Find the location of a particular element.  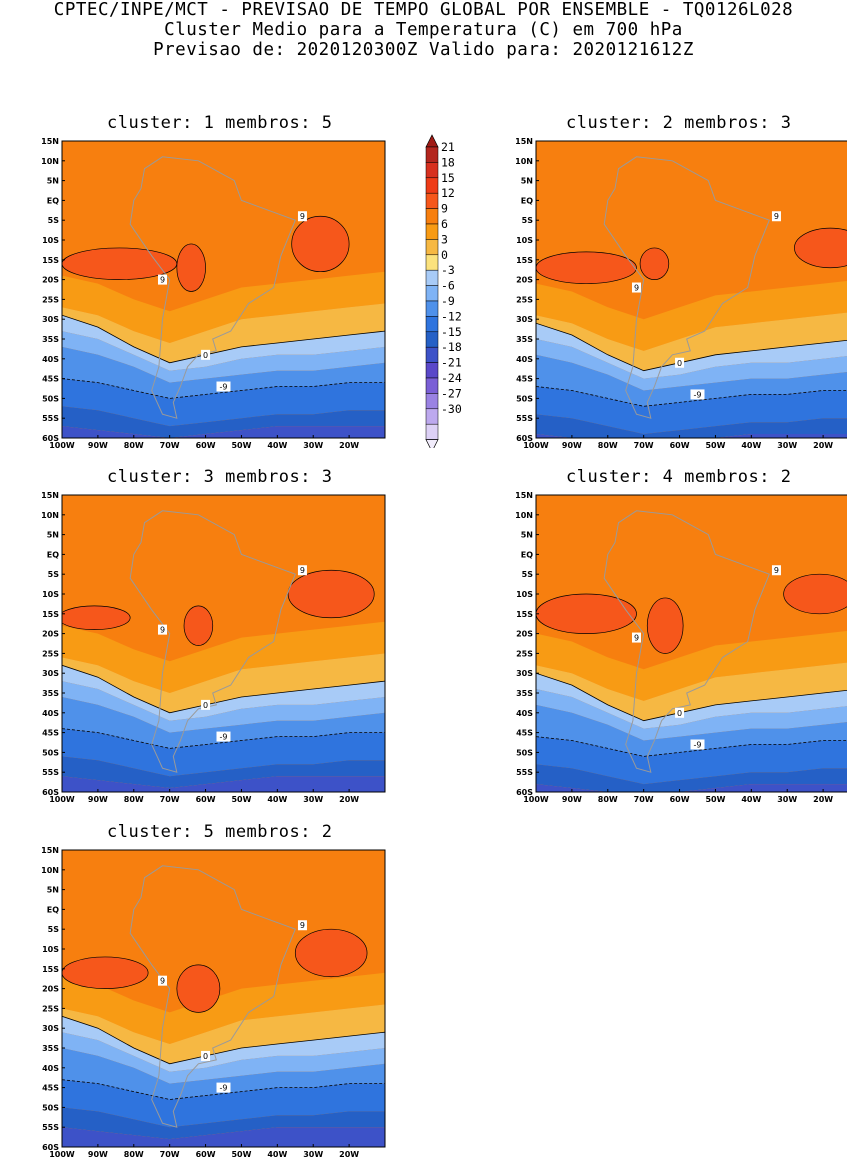

lon-tick-label: 20W is located at coordinates (349, 445).